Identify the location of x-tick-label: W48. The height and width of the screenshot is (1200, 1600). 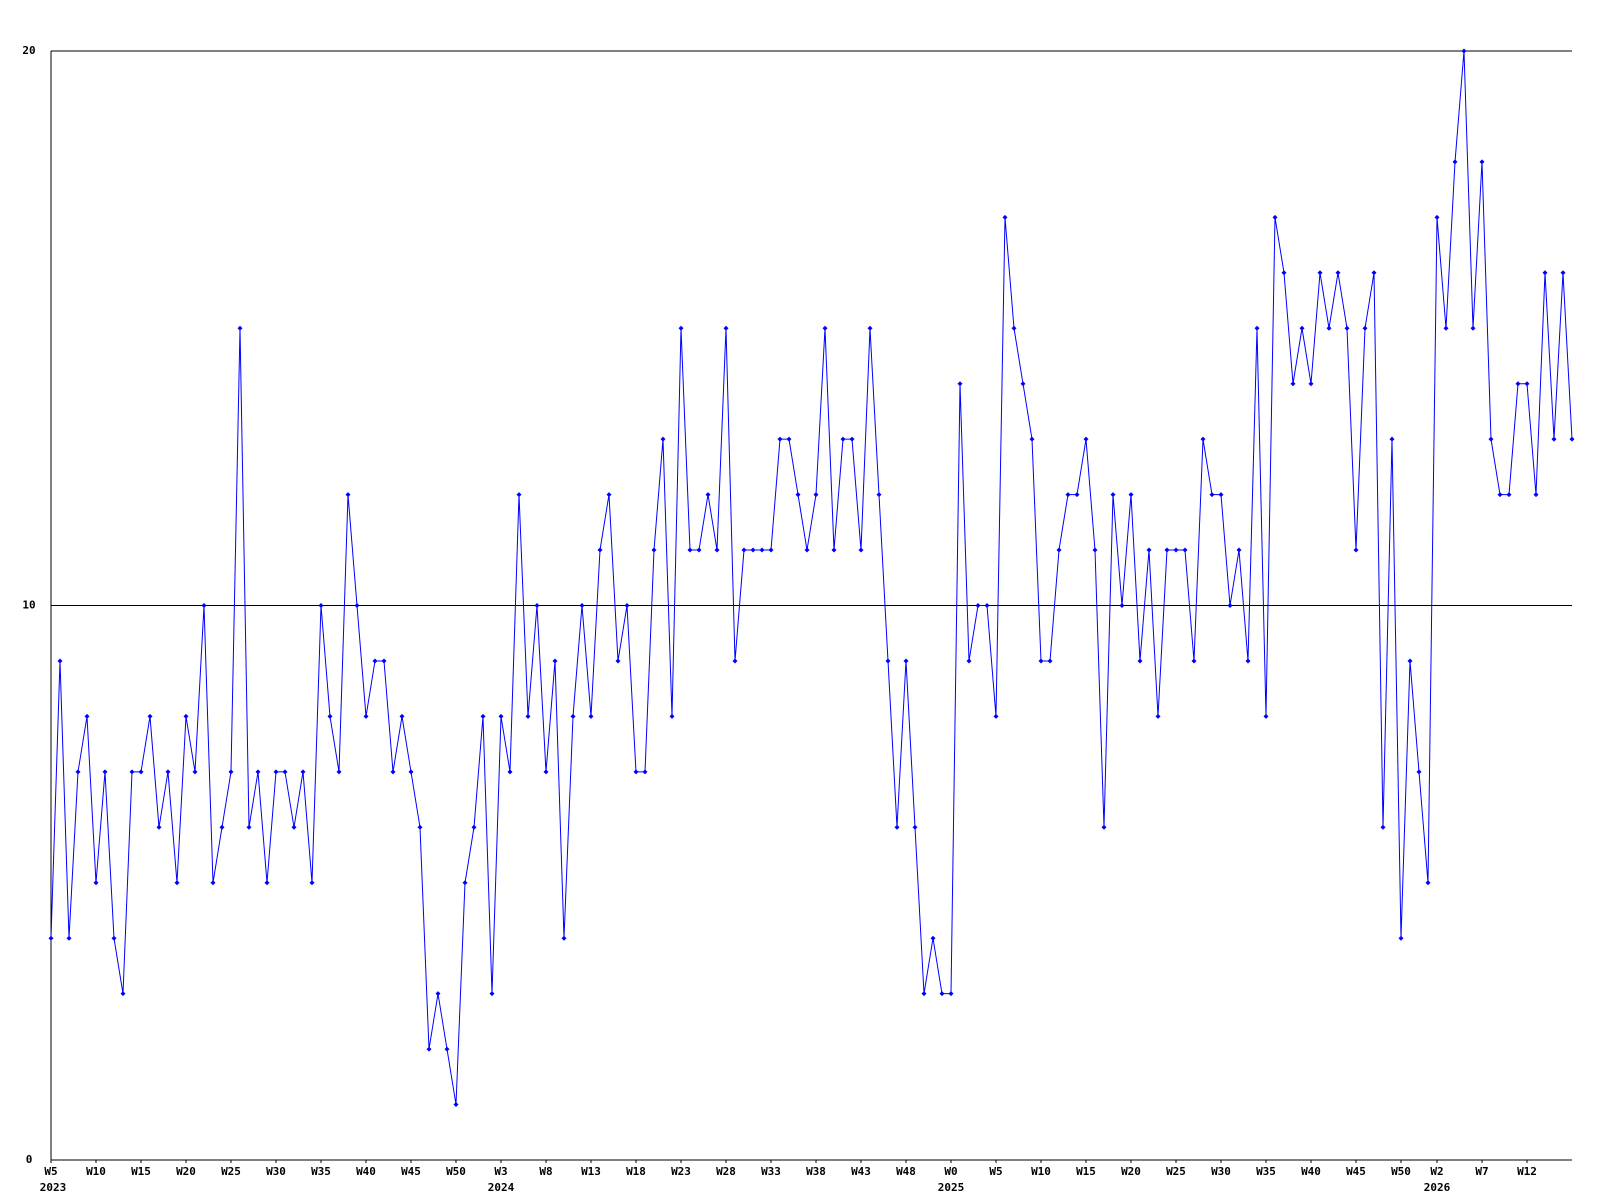
(906, 1171).